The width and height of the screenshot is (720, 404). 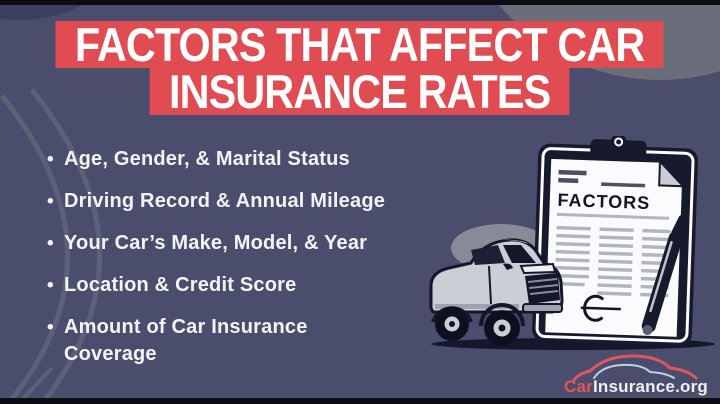 What do you see at coordinates (650, 386) in the screenshot?
I see `logo-wordmark-insurance-org: Insurance.org` at bounding box center [650, 386].